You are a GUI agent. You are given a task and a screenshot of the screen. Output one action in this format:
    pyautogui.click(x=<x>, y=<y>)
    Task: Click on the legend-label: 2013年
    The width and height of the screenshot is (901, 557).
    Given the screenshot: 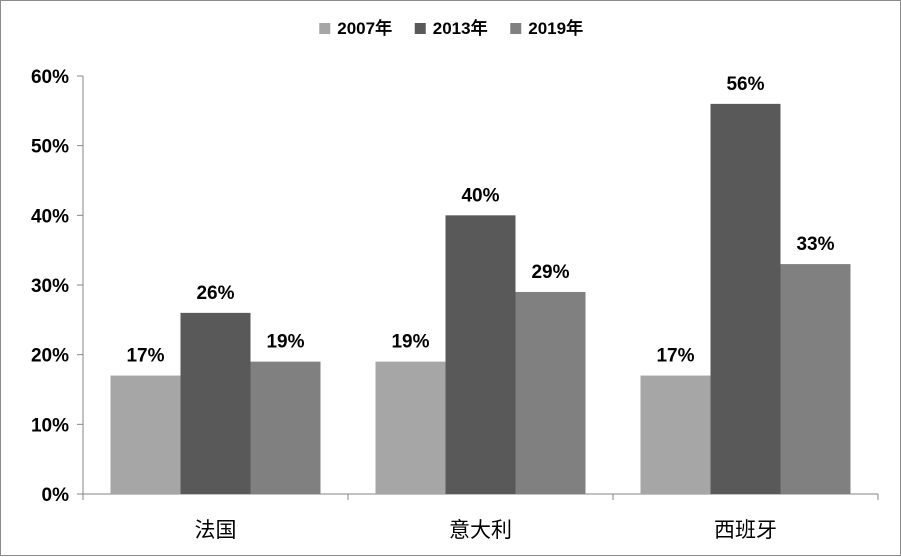 What is the action you would take?
    pyautogui.click(x=460, y=28)
    